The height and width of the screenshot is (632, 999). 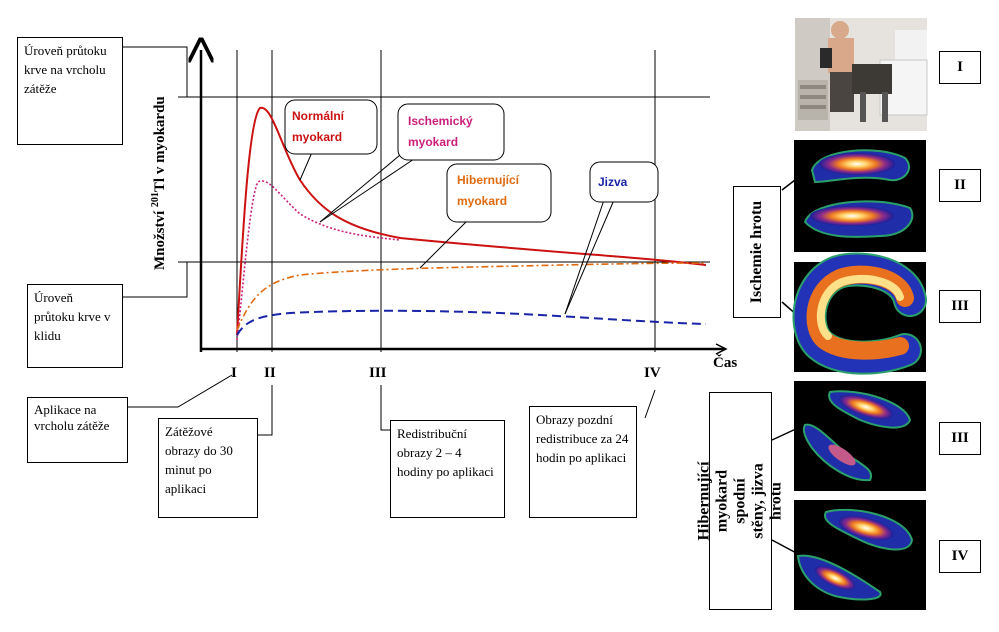 I want to click on patient-exercise-photo, so click(x=861, y=74).